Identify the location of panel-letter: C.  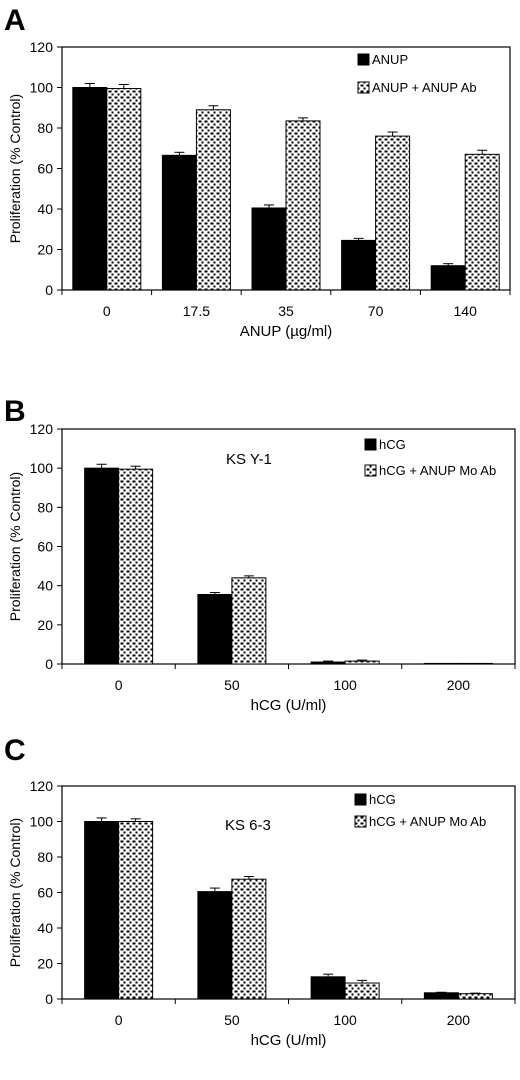
(15, 750).